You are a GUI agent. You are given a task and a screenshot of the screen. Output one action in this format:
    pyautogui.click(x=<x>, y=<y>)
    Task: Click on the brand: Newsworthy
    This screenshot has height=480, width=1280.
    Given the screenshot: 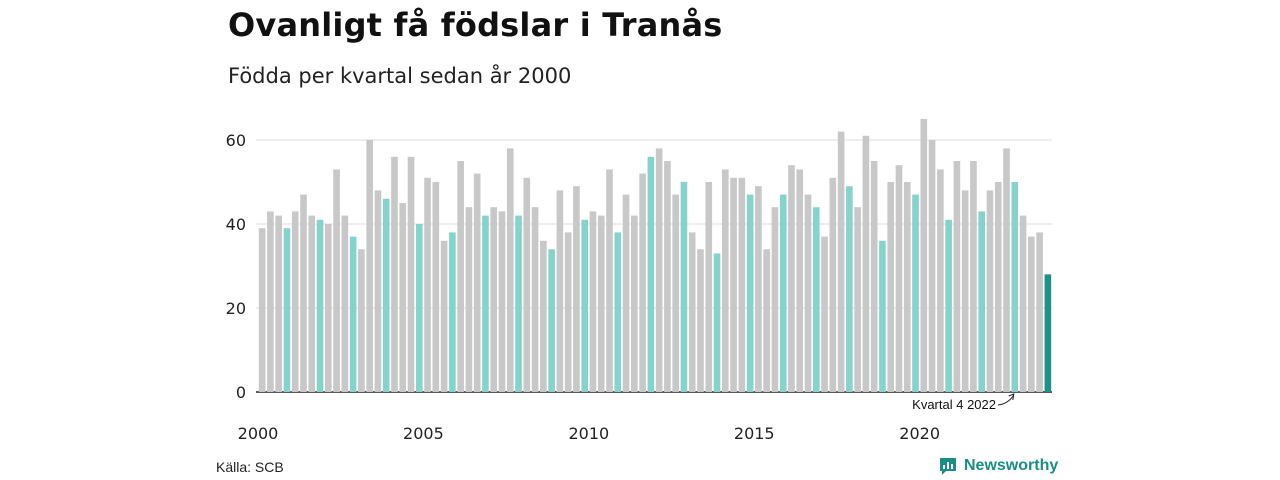 What is the action you would take?
    pyautogui.click(x=998, y=466)
    